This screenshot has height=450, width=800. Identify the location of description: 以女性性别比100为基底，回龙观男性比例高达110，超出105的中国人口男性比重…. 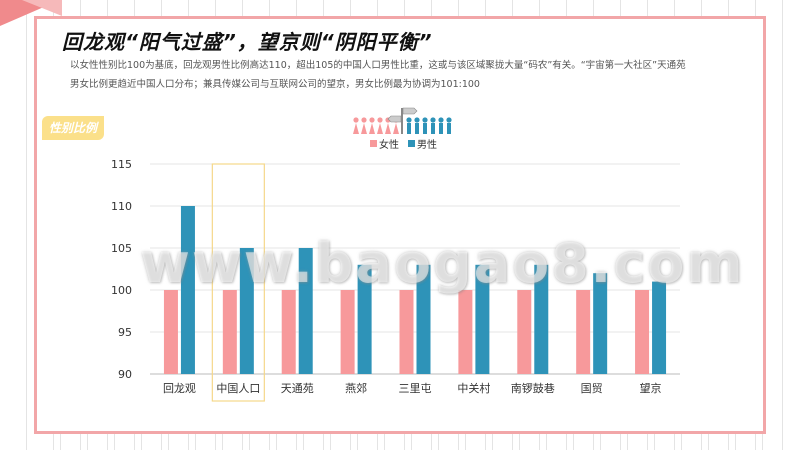
(410, 75).